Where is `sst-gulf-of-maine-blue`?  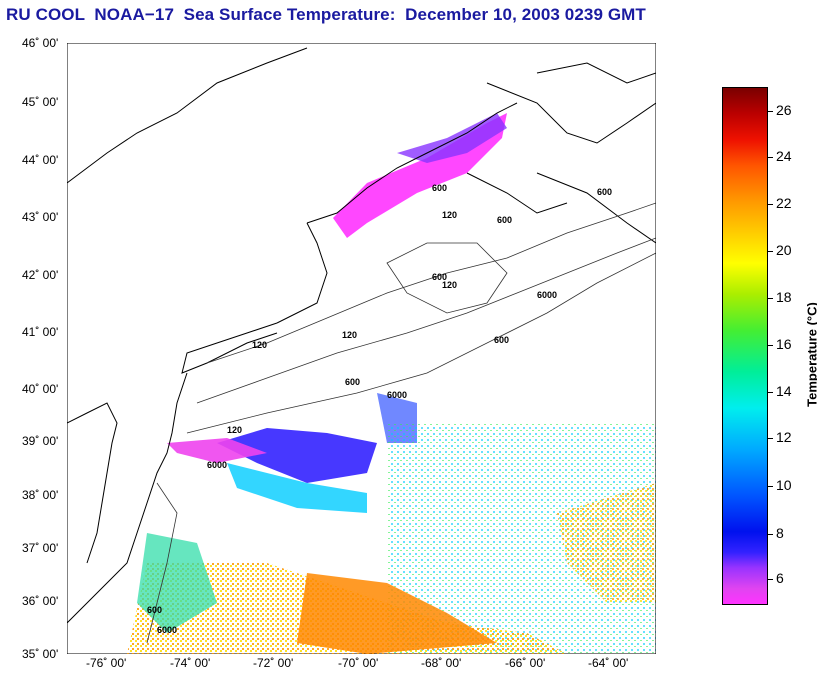
sst-gulf-of-maine-blue is located at coordinates (452, 138).